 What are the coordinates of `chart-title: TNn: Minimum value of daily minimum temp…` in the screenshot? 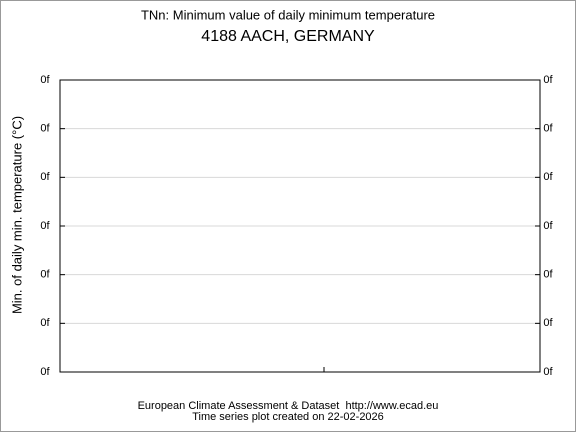 It's located at (288, 14).